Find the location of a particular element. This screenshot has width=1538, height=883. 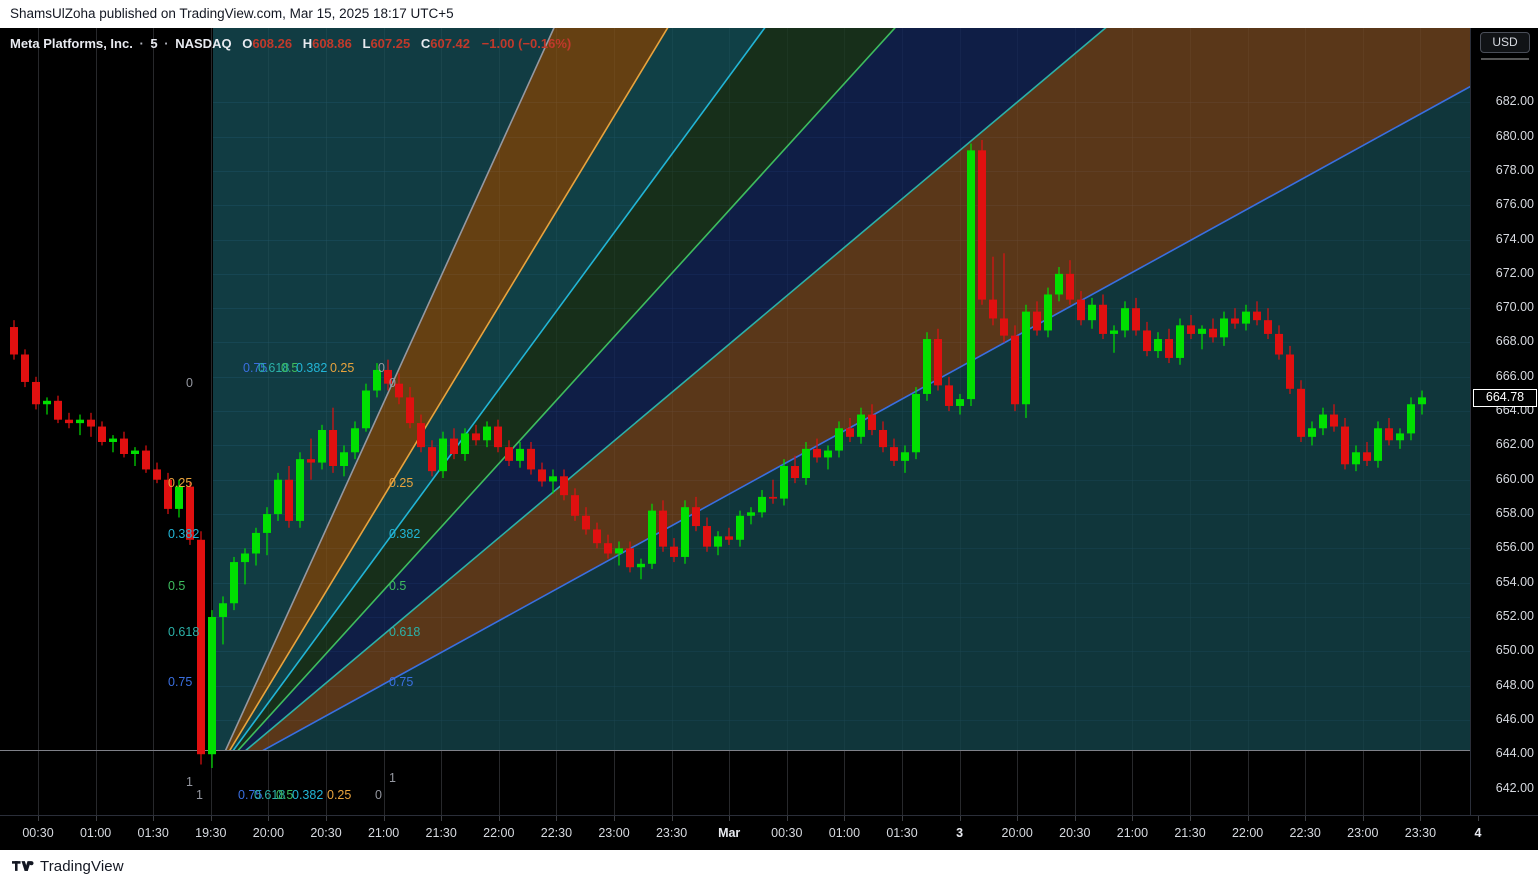

time-tick-label: 3 is located at coordinates (960, 833).